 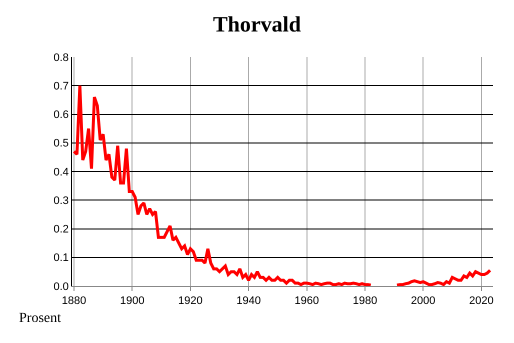 I want to click on y-axis-title: Prosent, so click(x=40, y=318).